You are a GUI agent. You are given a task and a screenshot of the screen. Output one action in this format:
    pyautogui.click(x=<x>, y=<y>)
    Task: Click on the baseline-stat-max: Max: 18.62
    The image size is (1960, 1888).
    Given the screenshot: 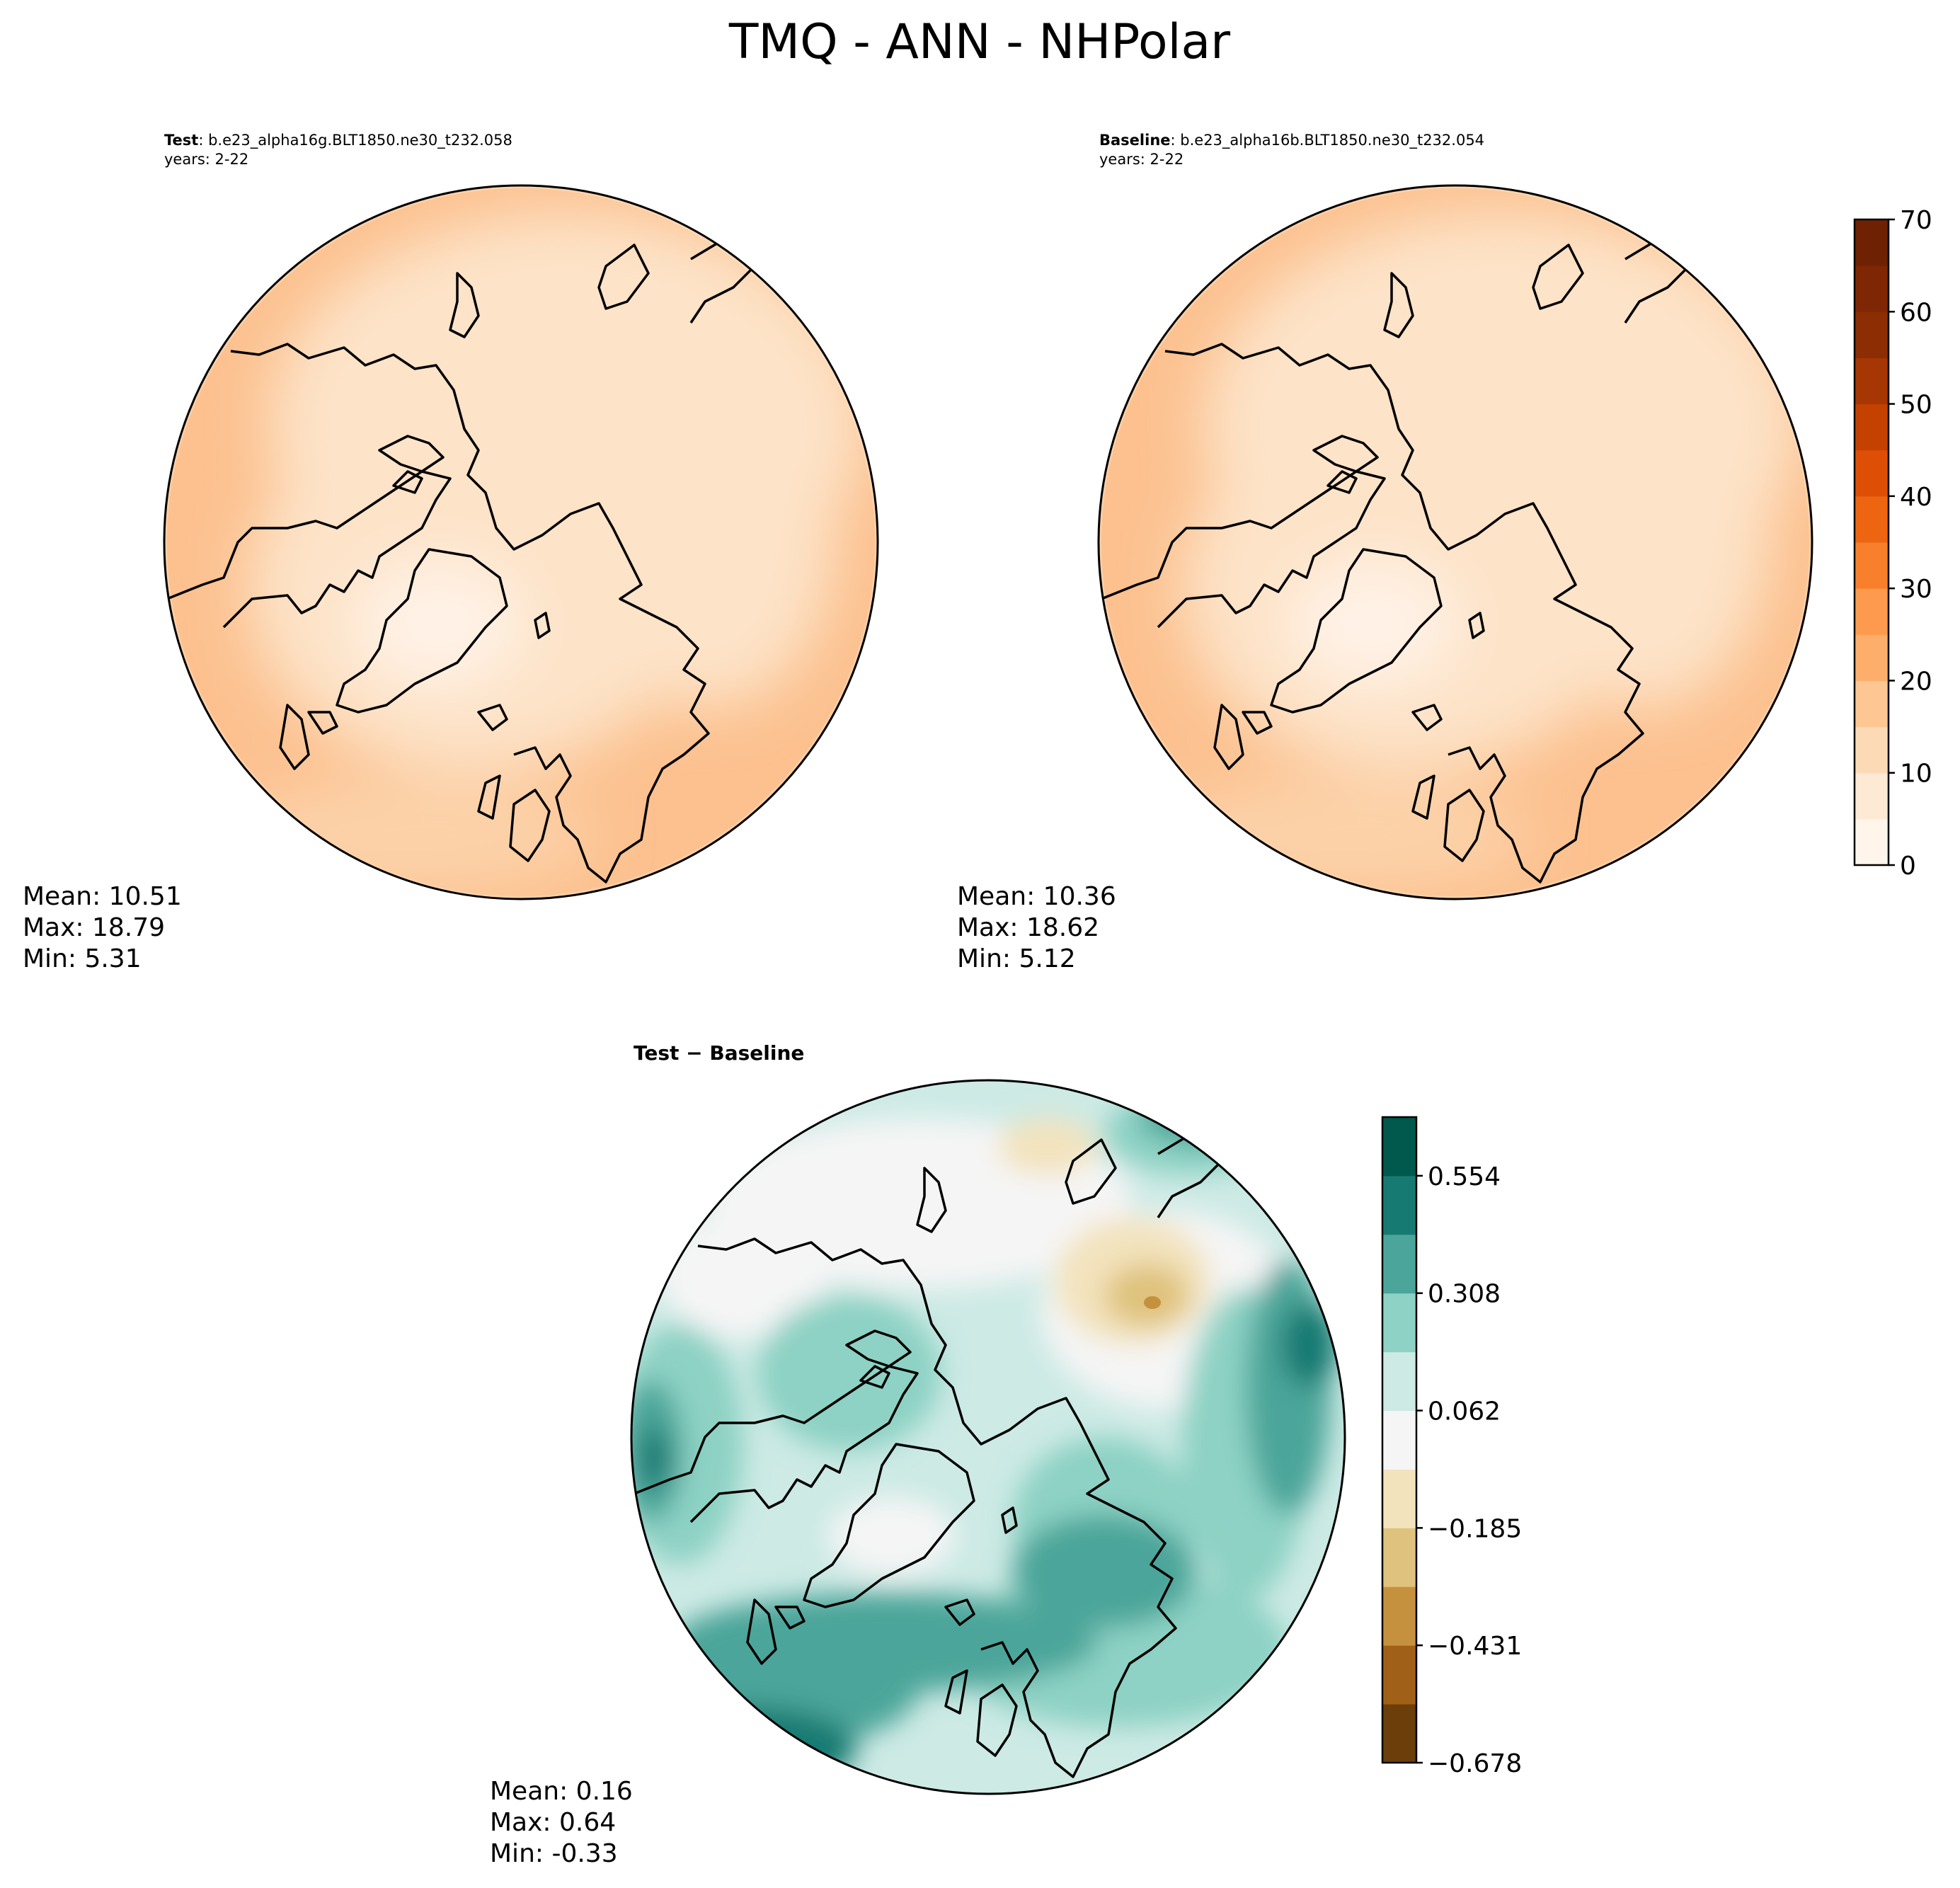 What is the action you would take?
    pyautogui.click(x=1028, y=928)
    